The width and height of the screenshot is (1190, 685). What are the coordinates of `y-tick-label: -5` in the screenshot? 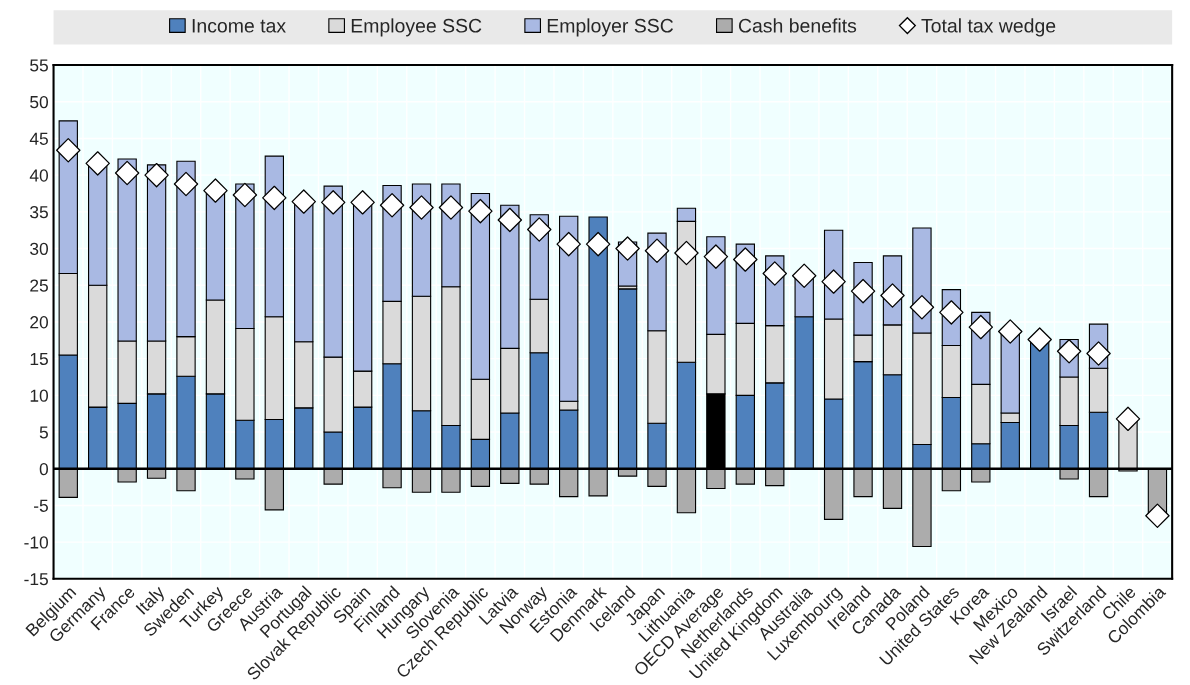 It's located at (41, 505).